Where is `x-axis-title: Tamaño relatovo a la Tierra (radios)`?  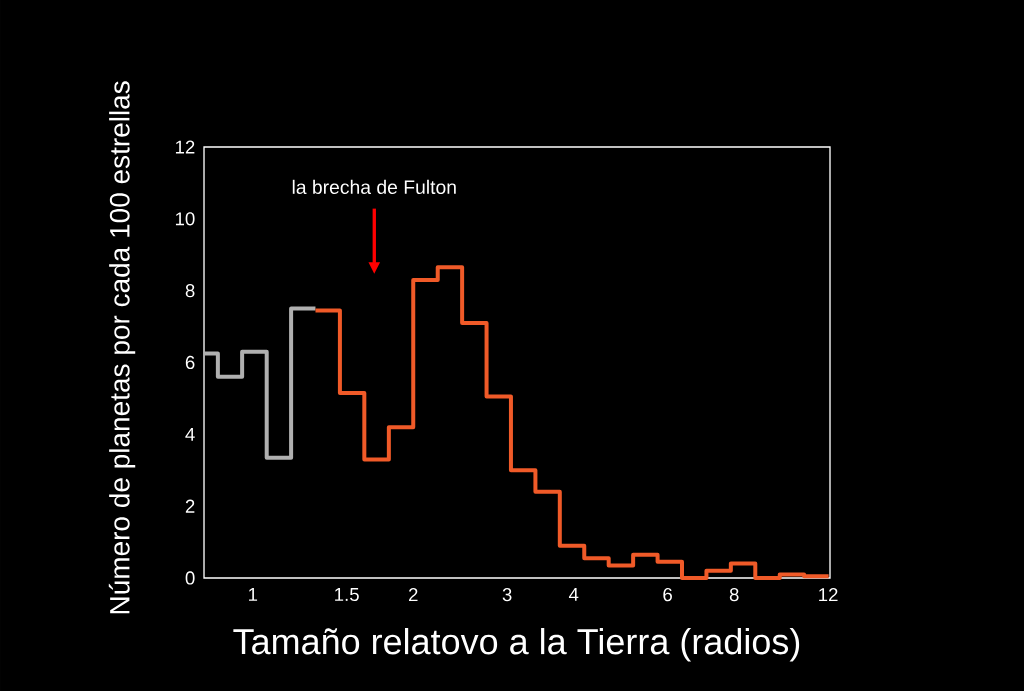 x-axis-title: Tamaño relatovo a la Tierra (radios) is located at coordinates (516, 645).